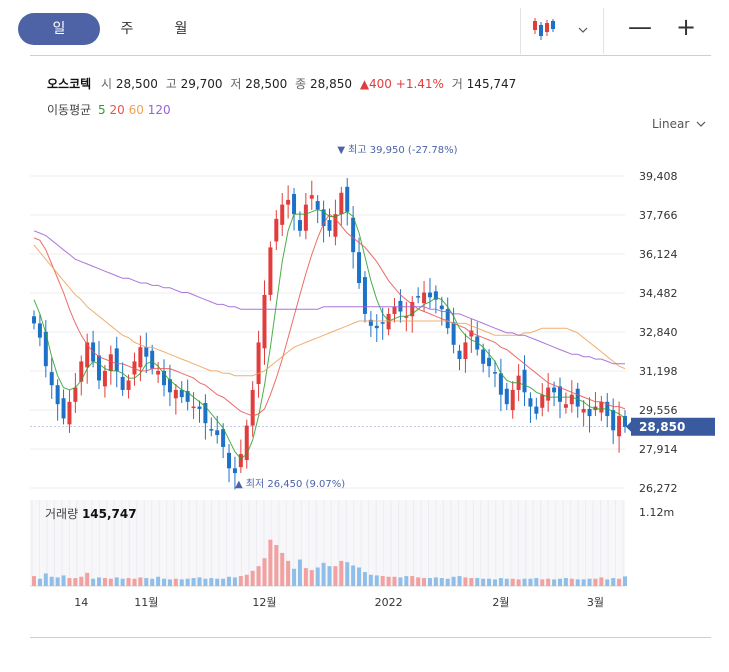 The image size is (729, 672). Describe the element at coordinates (686, 27) in the screenshot. I see `zoom-in-button: +` at that location.